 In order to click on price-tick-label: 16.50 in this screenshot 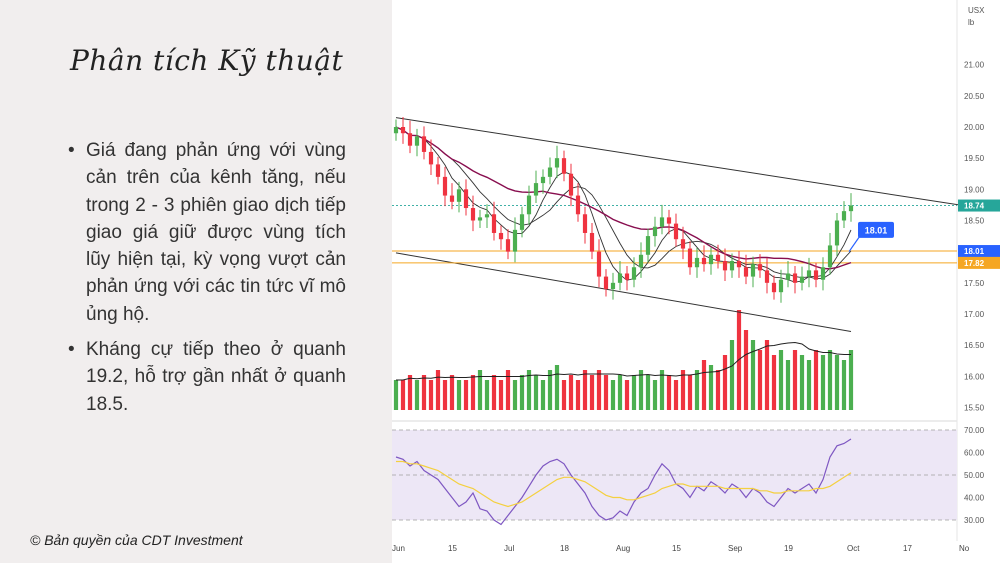, I will do `click(974, 345)`.